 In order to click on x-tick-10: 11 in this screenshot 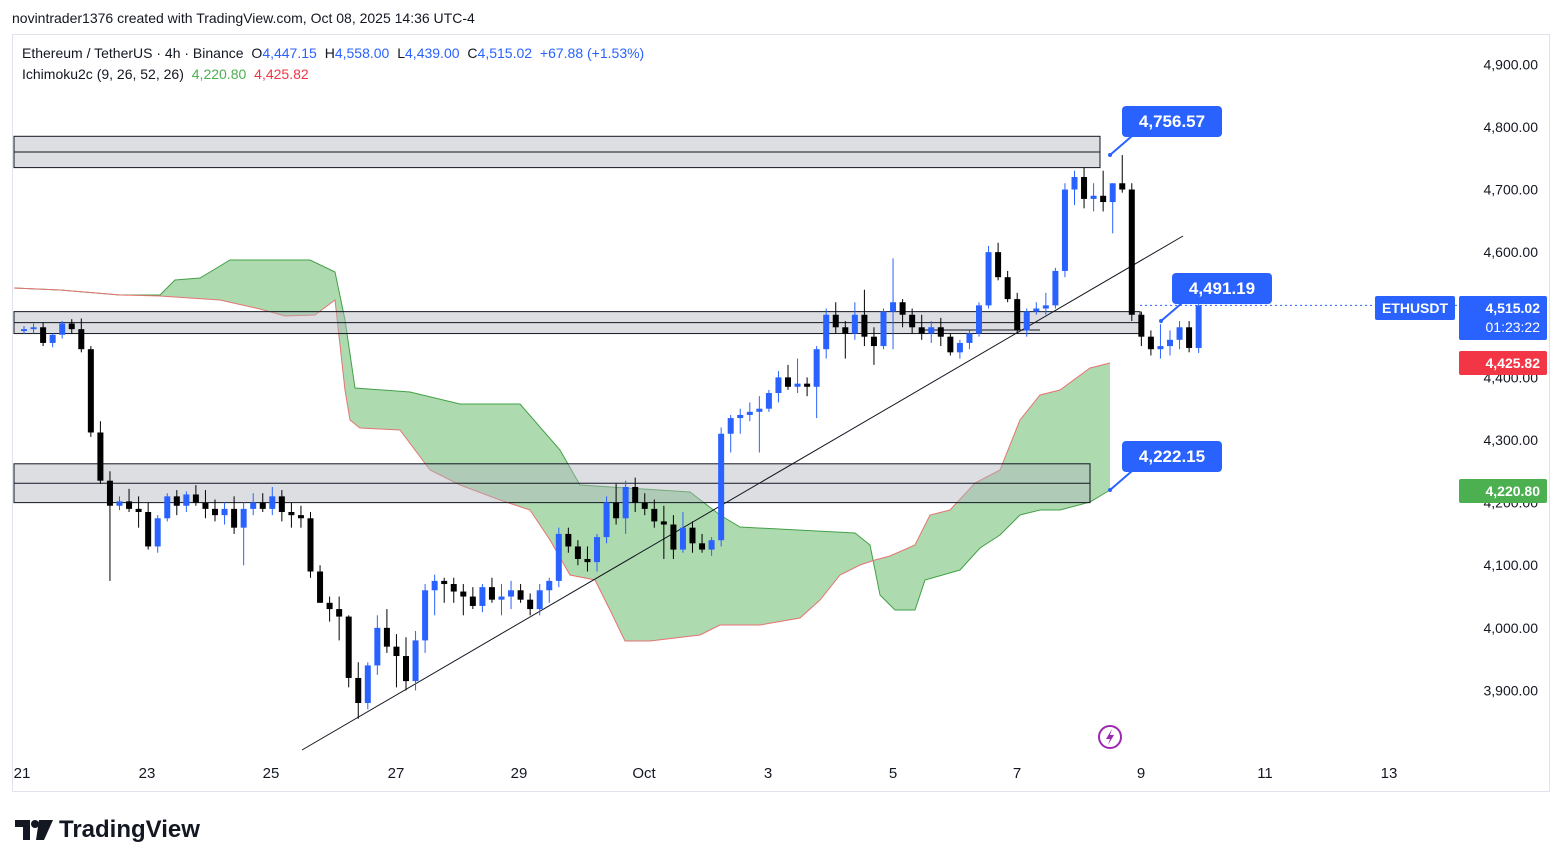, I will do `click(1265, 773)`.